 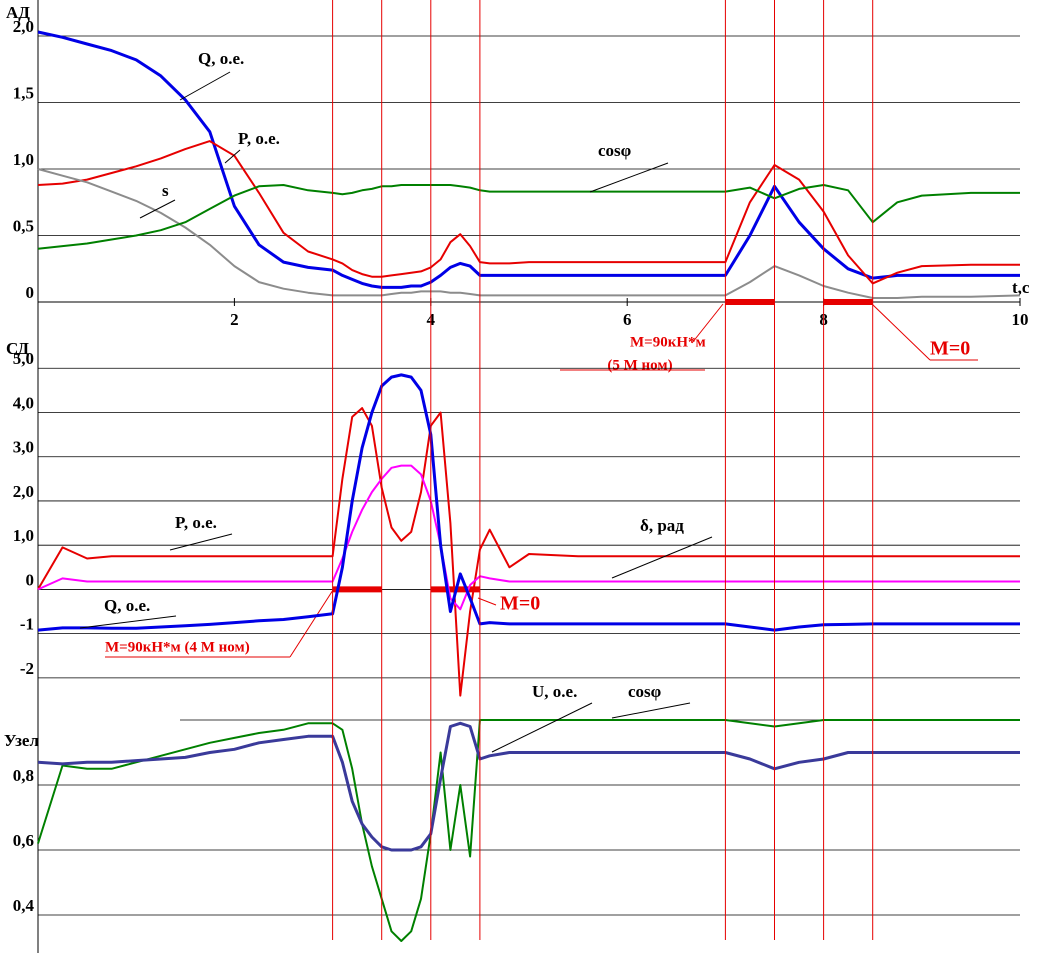 What do you see at coordinates (23, 447) in the screenshot?
I see `y-tick-label: 3,0` at bounding box center [23, 447].